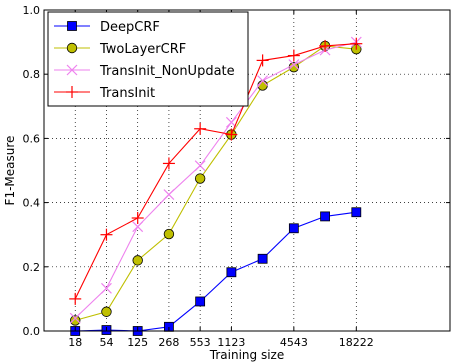  I want to click on y-tick-label: 1.0, so click(32, 10).